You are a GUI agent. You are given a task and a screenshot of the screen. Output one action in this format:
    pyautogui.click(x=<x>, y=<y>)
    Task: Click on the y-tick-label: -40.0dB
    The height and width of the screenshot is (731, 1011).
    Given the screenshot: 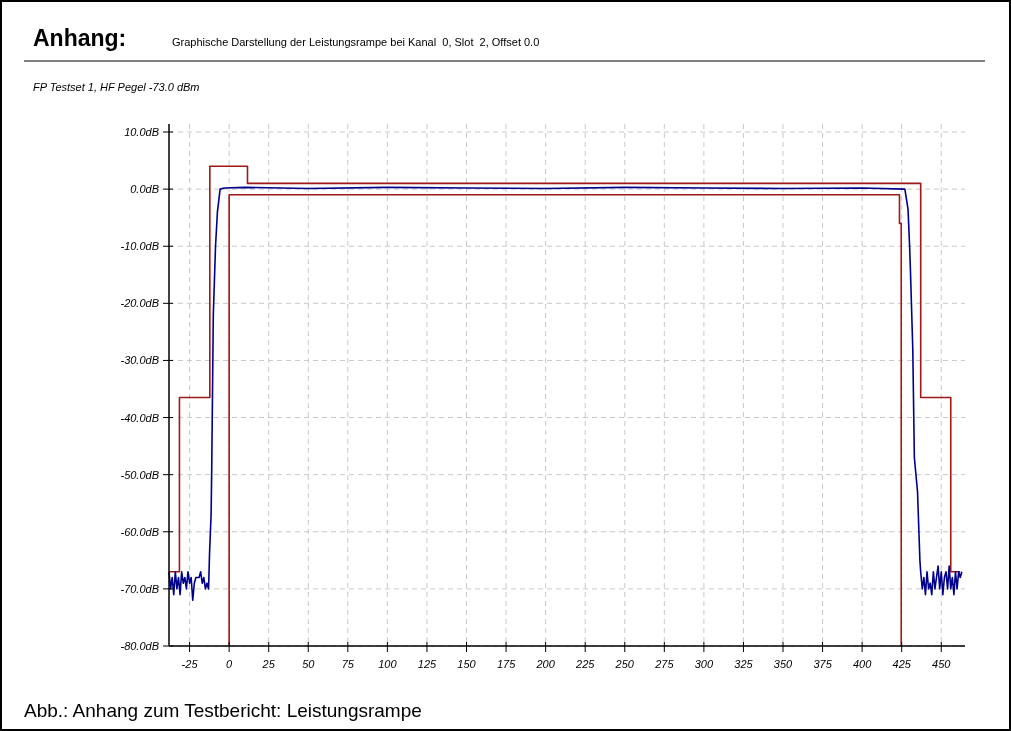 What is the action you would take?
    pyautogui.click(x=139, y=417)
    